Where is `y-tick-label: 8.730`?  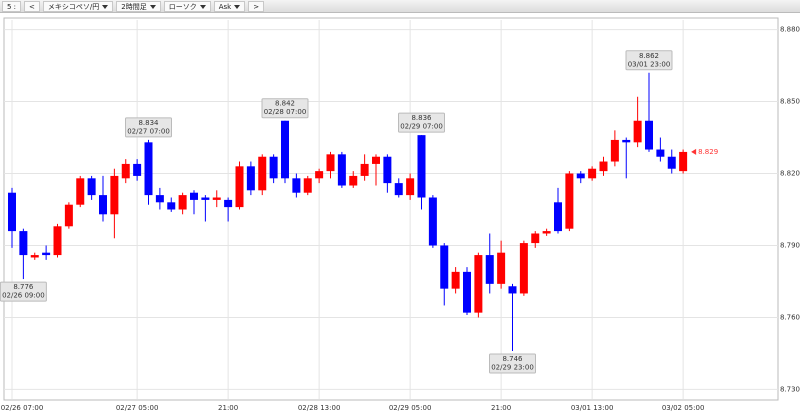 y-tick-label: 8.730 is located at coordinates (790, 389).